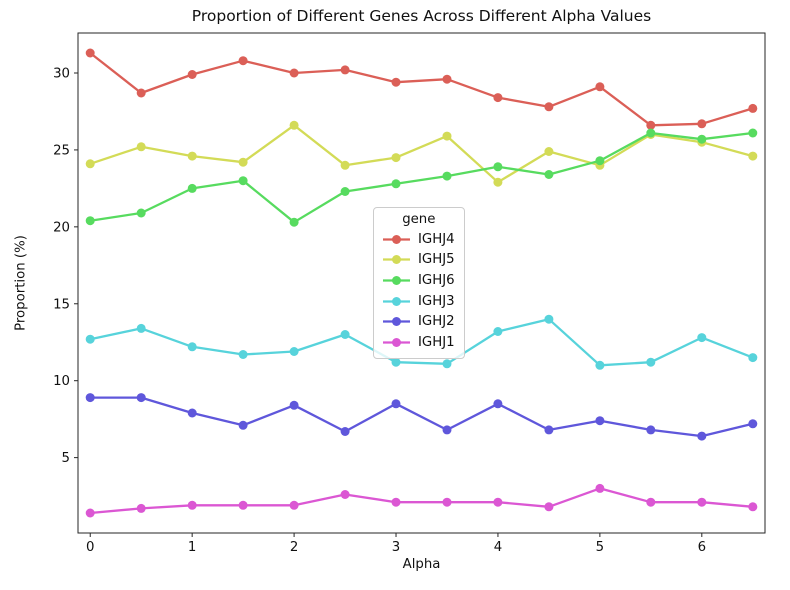 This screenshot has width=790, height=590. I want to click on legend: gene IGHJ4 IGHJ5 IGHJ6 IGHJ3 IGHJ2 IGHJ1, so click(419, 283).